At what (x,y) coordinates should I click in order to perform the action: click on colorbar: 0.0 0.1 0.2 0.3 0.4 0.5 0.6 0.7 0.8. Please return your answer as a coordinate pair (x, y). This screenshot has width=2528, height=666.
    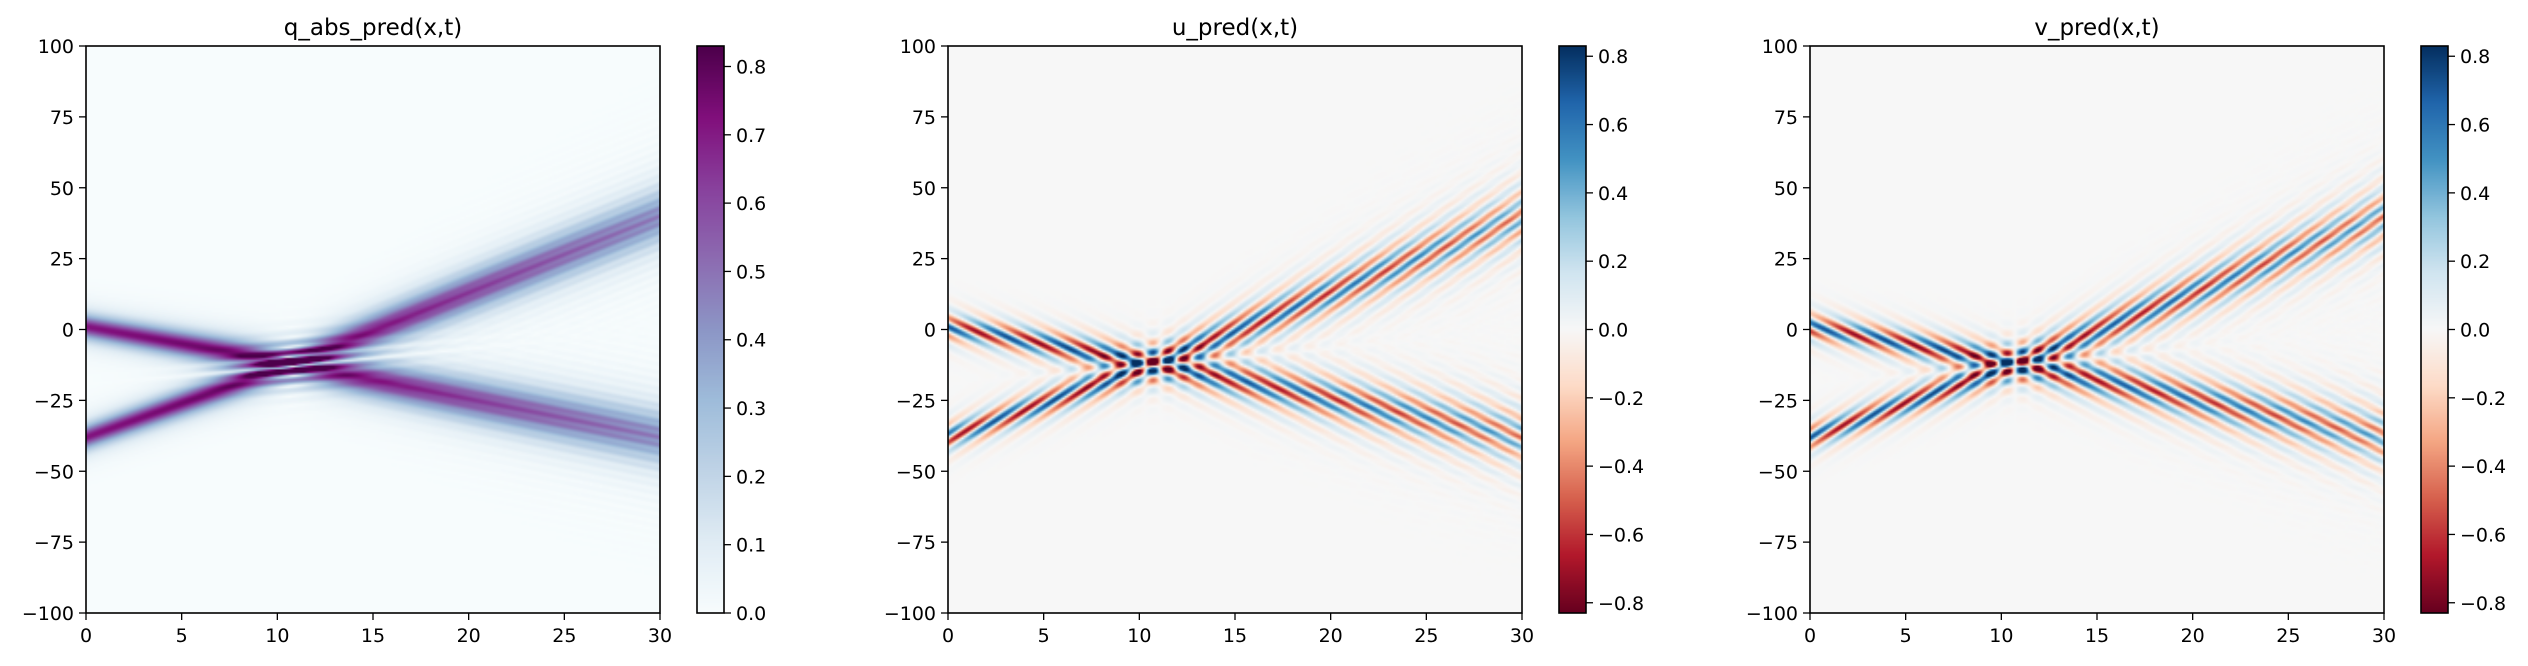
    Looking at the image, I should click on (731, 335).